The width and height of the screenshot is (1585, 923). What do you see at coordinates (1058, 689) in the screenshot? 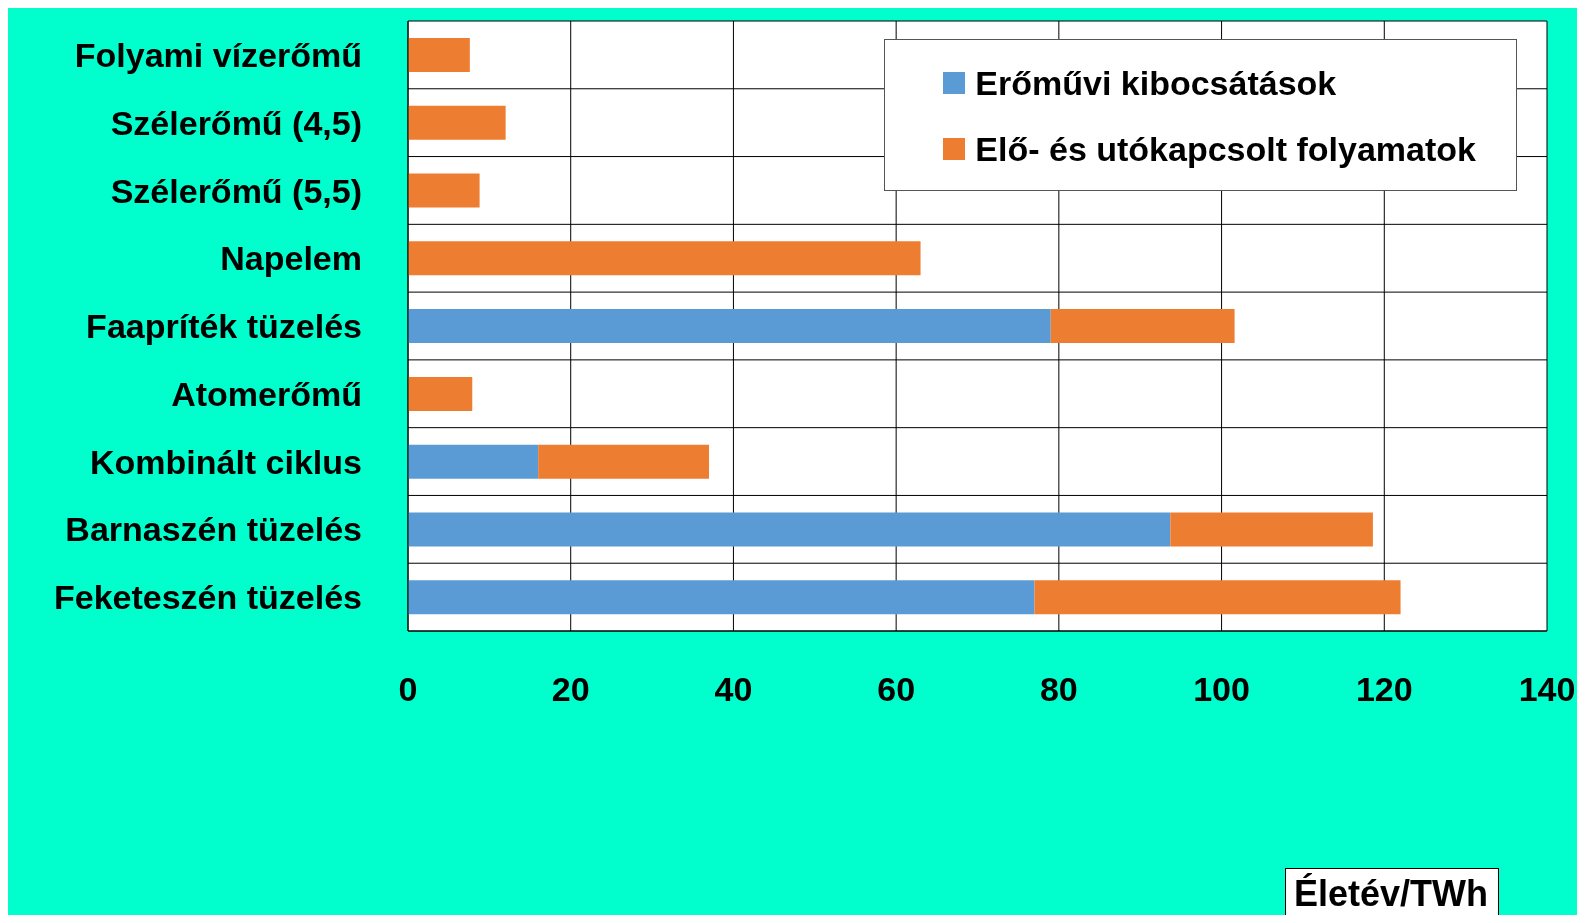
I see `x-tick-label: 80` at bounding box center [1058, 689].